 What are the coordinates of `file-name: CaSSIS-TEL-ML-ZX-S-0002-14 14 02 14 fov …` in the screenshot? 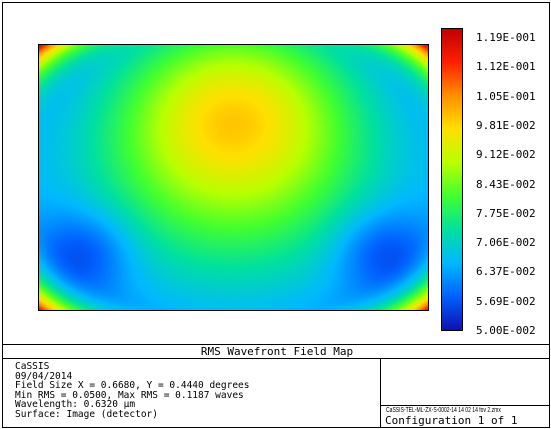 It's located at (443, 410).